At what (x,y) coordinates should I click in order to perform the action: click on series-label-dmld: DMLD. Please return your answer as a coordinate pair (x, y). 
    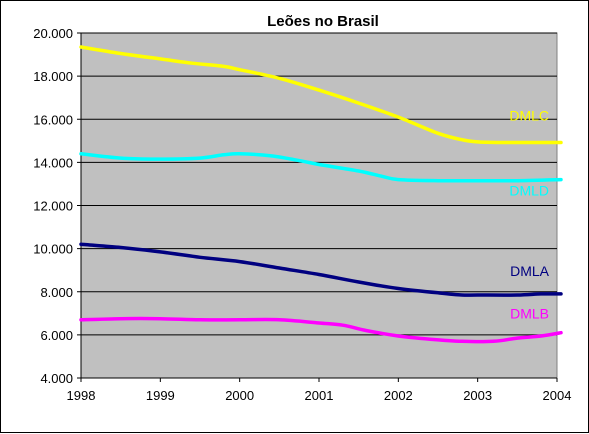
    Looking at the image, I should click on (529, 191).